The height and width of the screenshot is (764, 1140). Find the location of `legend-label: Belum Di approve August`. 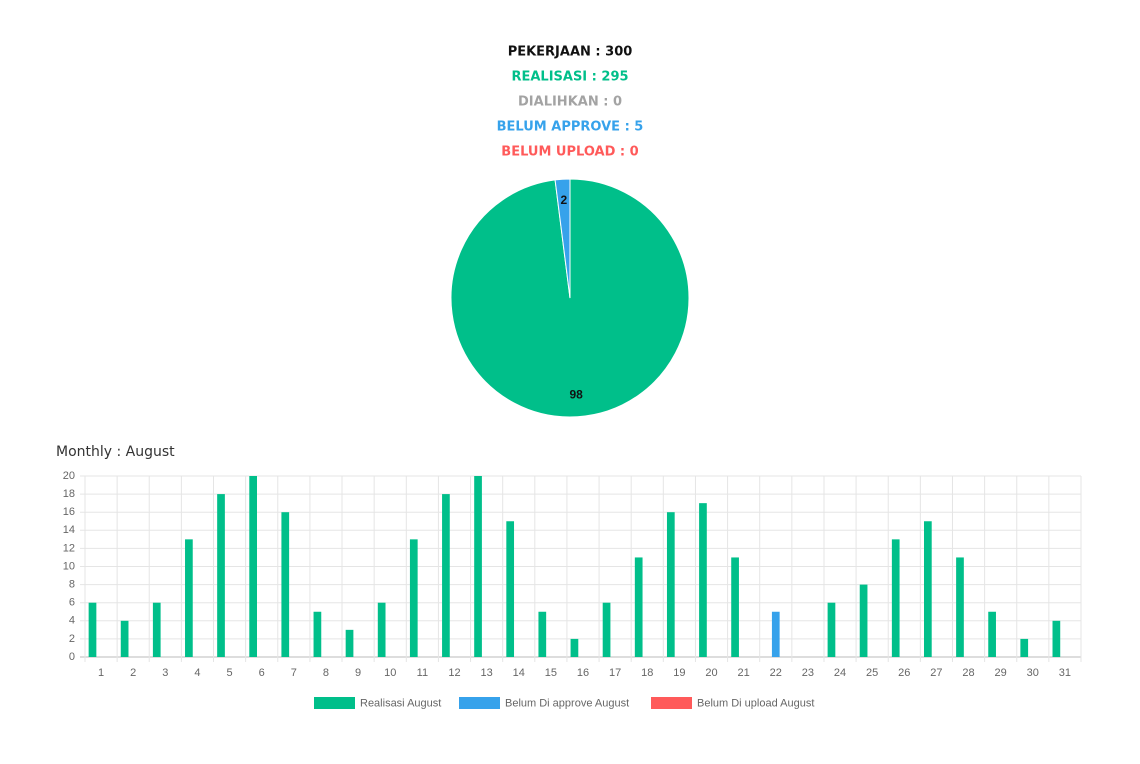

legend-label: Belum Di approve August is located at coordinates (567, 703).